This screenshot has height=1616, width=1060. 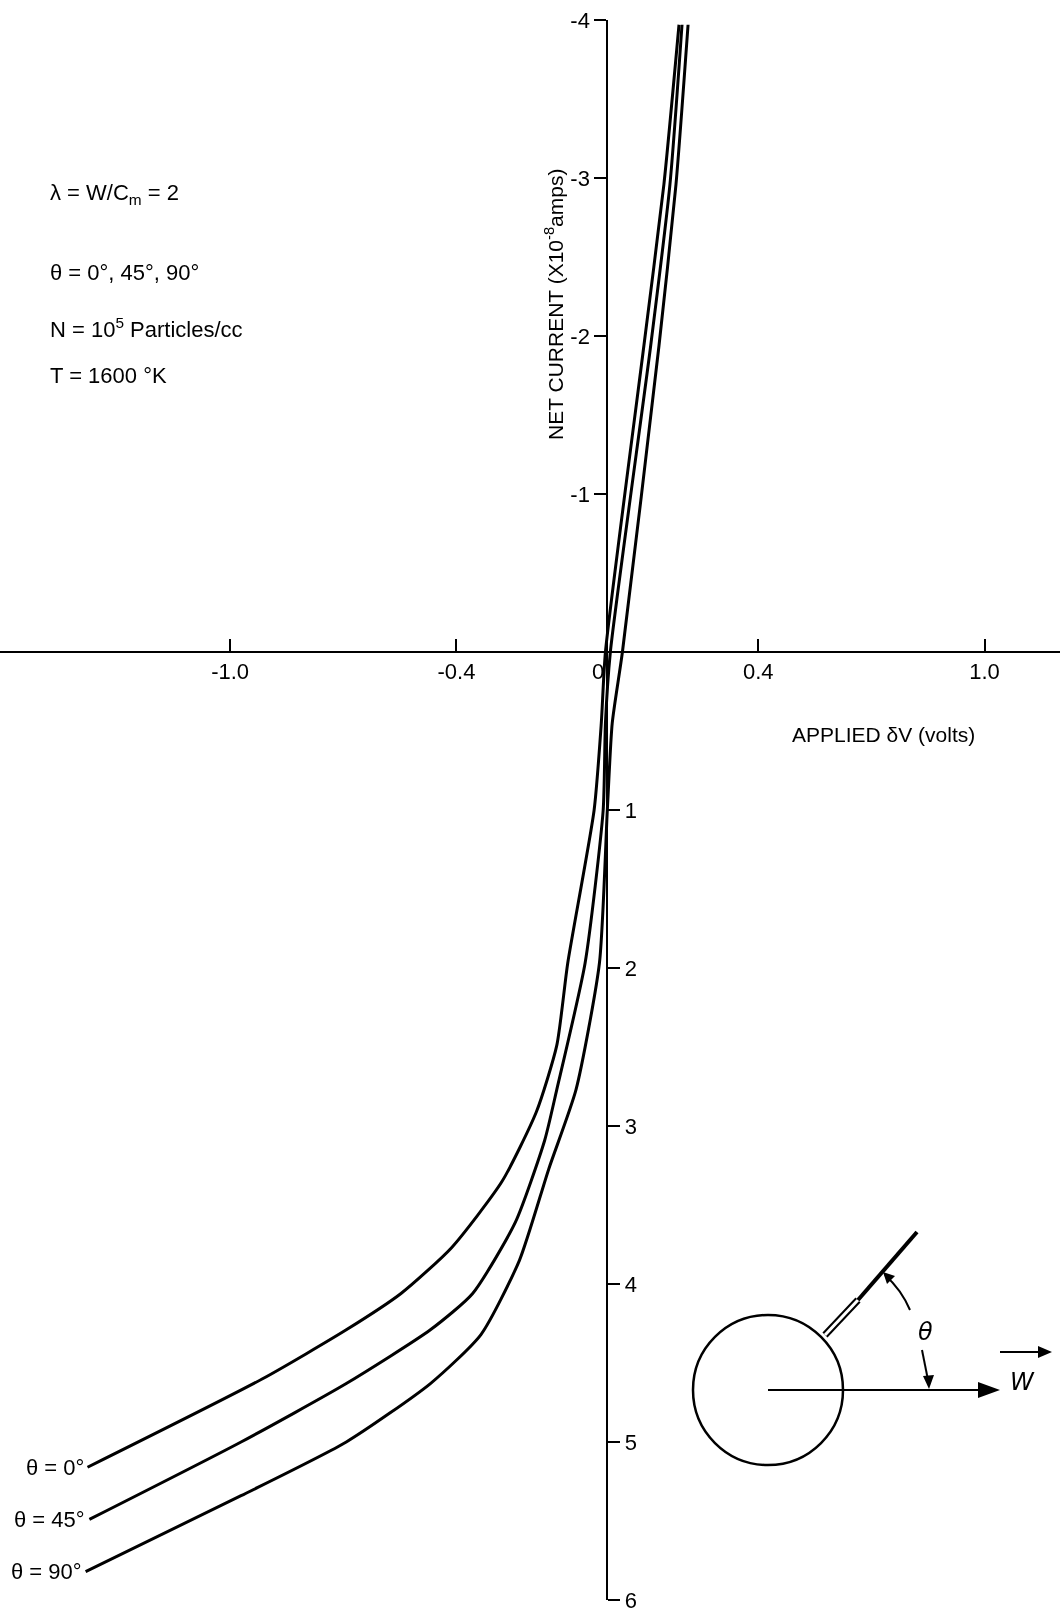 I want to click on y2-tick-label: 3, so click(x=630, y=1126).